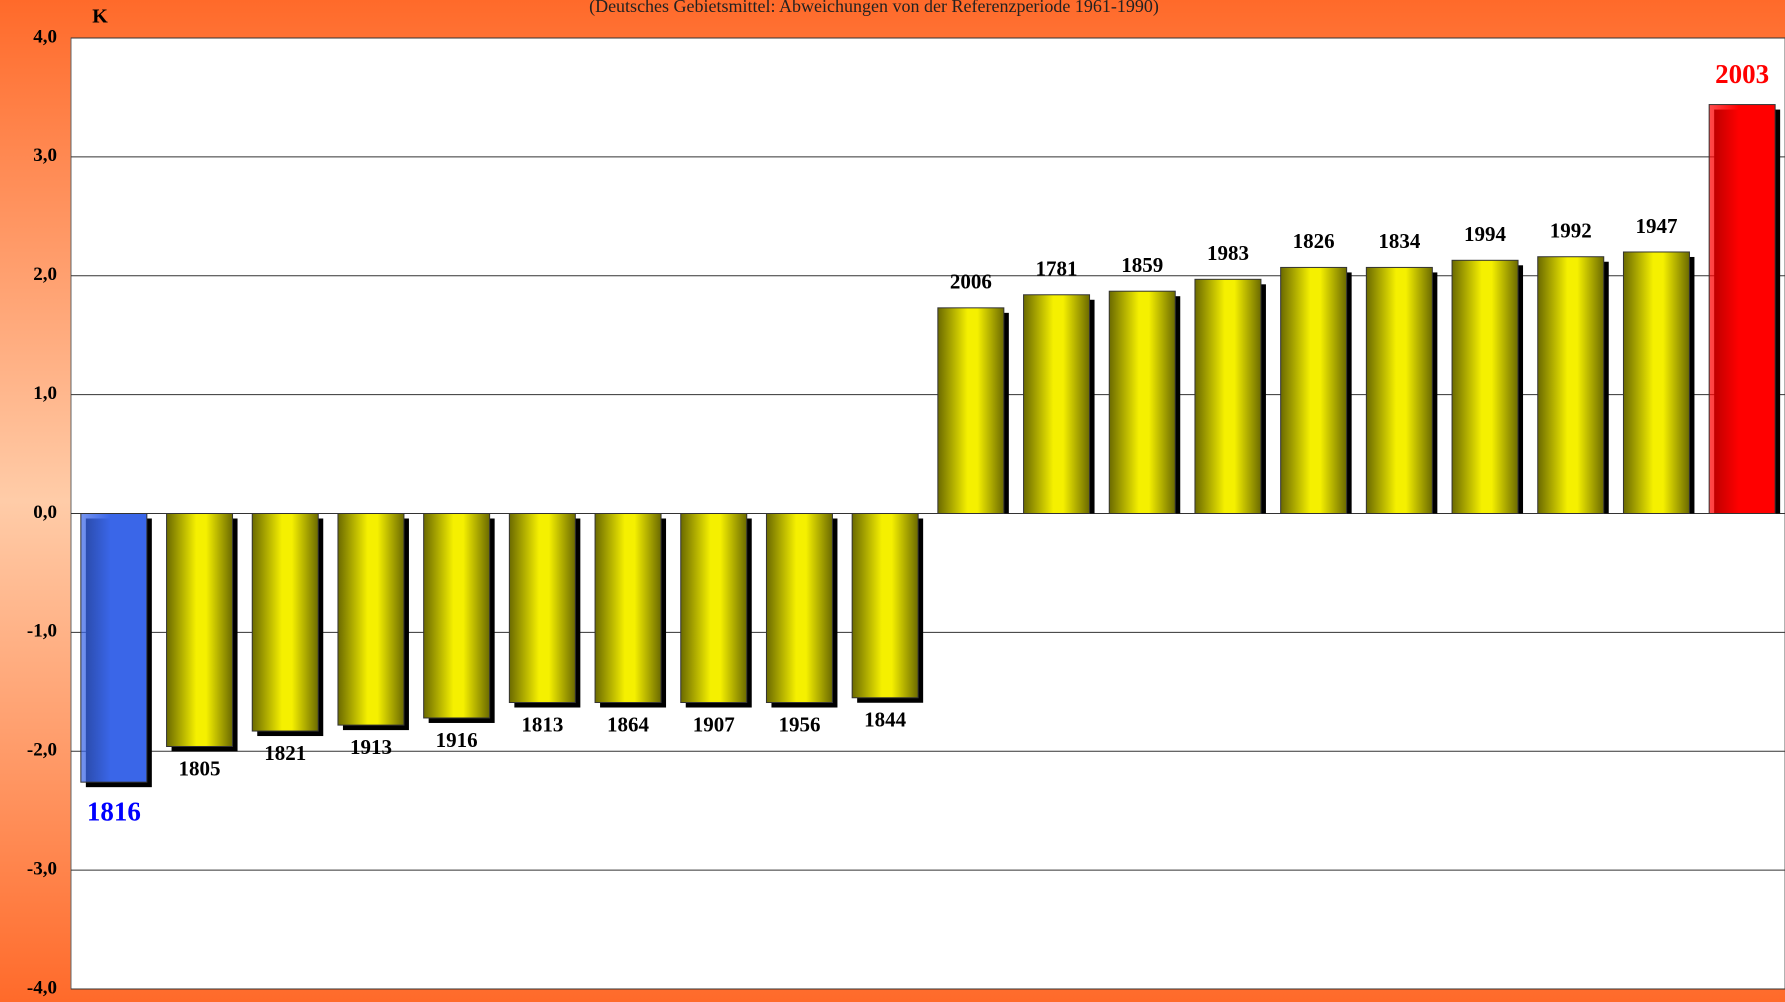  I want to click on y-tick-label: 3,0, so click(45, 155).